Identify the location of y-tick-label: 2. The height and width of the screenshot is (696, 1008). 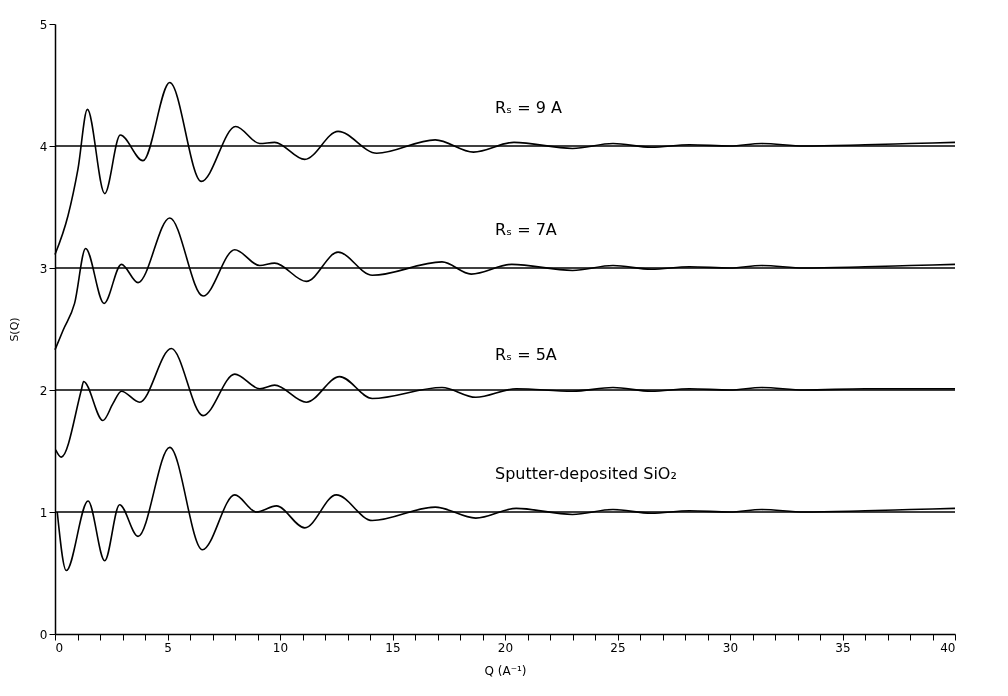
(43, 390).